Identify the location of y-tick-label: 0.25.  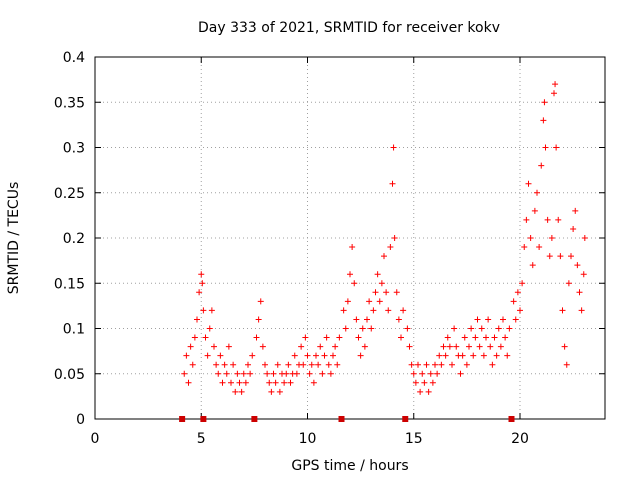
(69, 194).